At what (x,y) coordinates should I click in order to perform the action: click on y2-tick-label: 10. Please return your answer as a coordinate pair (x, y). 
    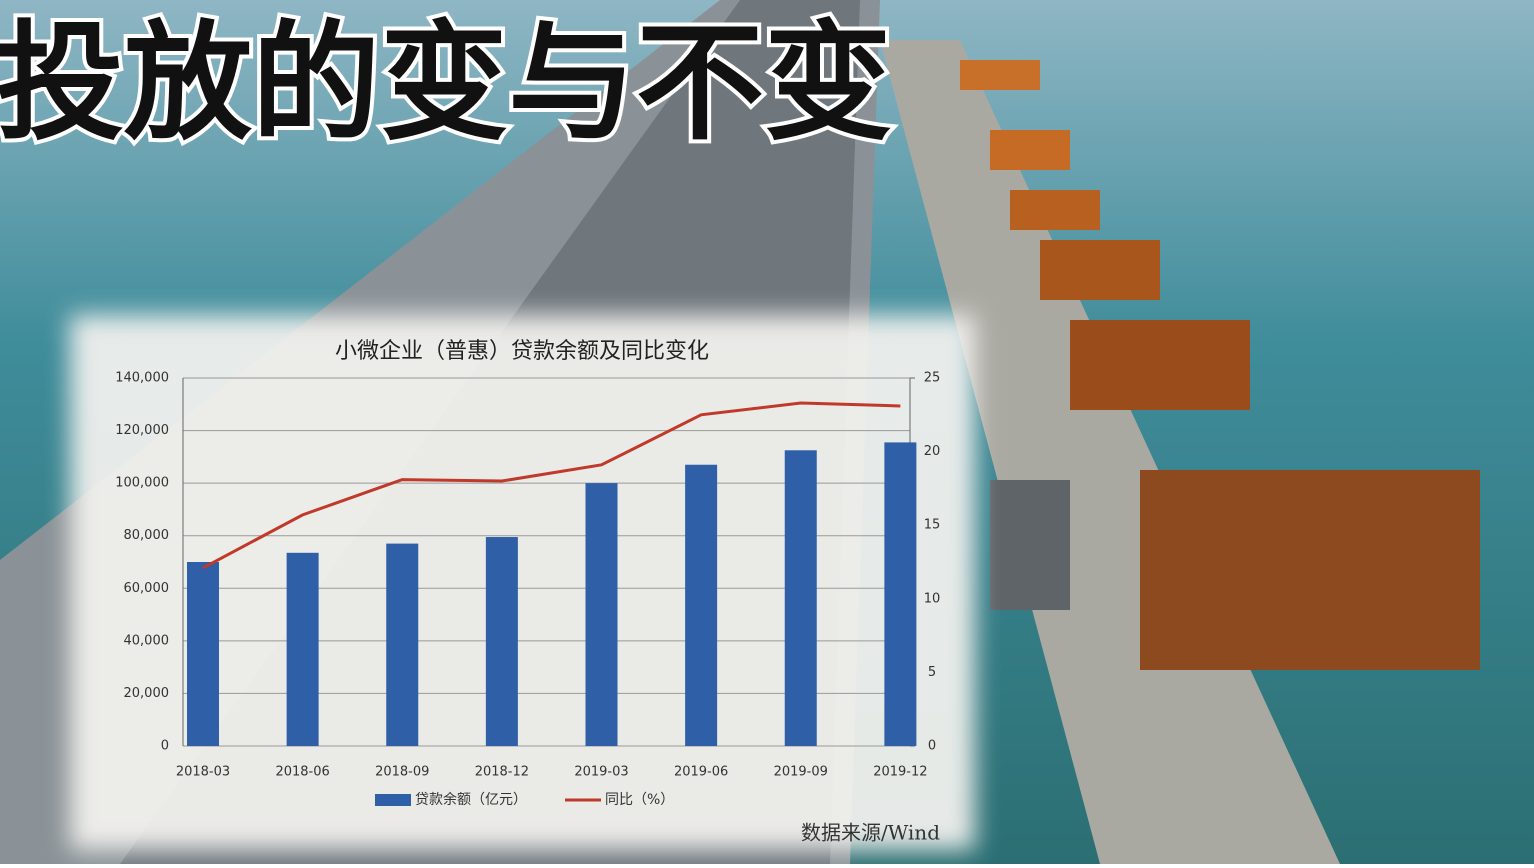
    Looking at the image, I should click on (932, 598).